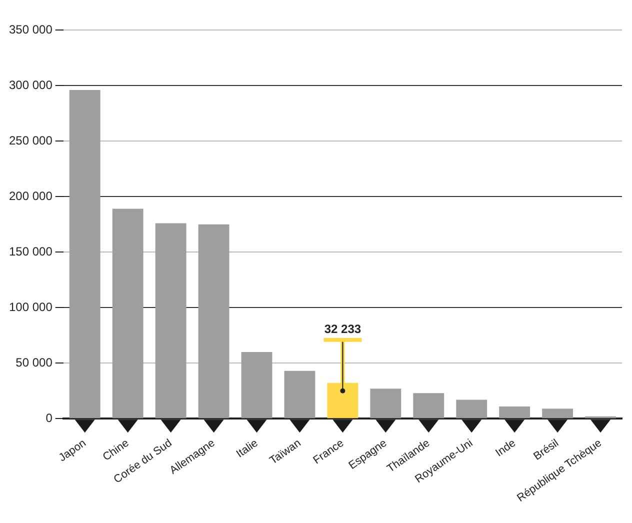 This screenshot has width=632, height=523. I want to click on y-tick-label: 0, so click(49, 417).